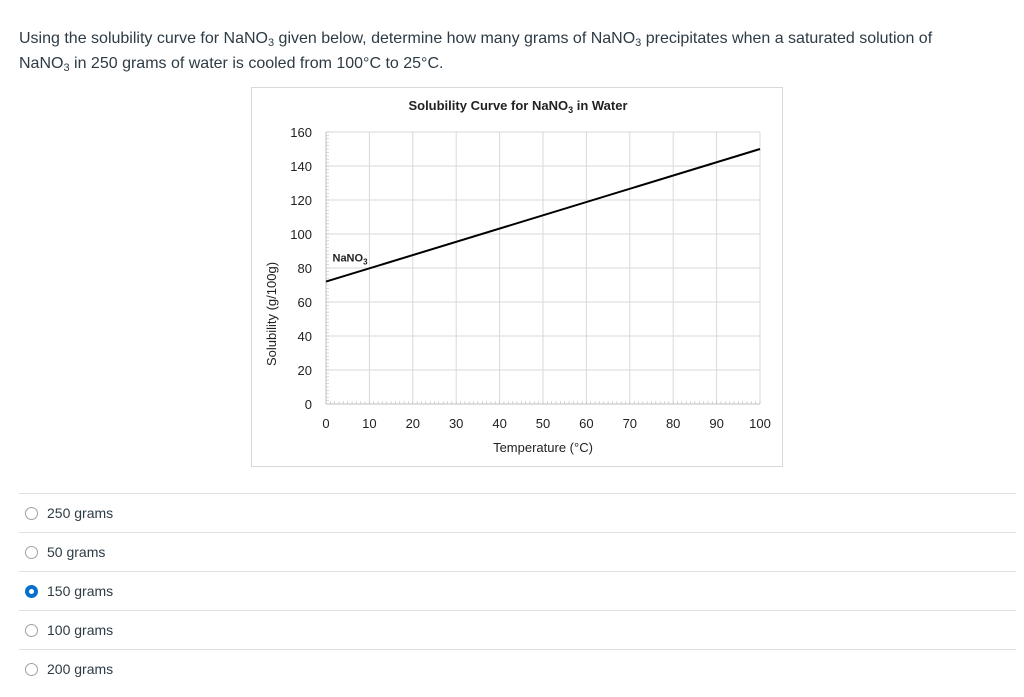 The image size is (1024, 697). I want to click on answer-label: 150 grams, so click(80, 591).